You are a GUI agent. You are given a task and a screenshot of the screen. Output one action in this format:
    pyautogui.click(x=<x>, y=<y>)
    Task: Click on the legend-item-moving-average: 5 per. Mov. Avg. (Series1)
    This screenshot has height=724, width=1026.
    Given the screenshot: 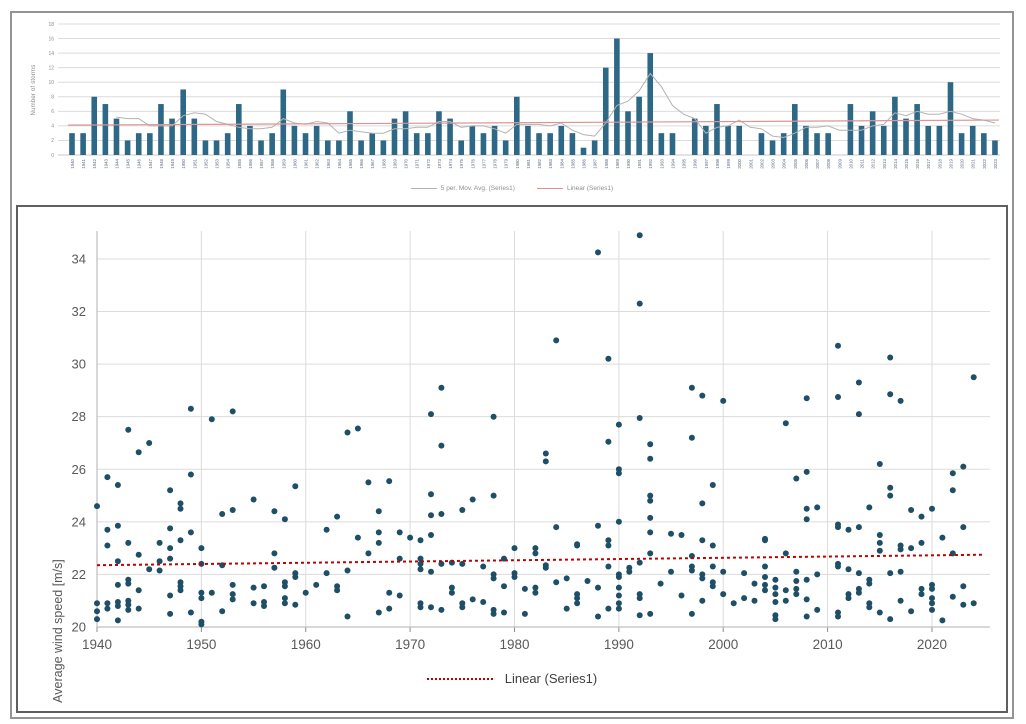 What is the action you would take?
    pyautogui.click(x=462, y=188)
    